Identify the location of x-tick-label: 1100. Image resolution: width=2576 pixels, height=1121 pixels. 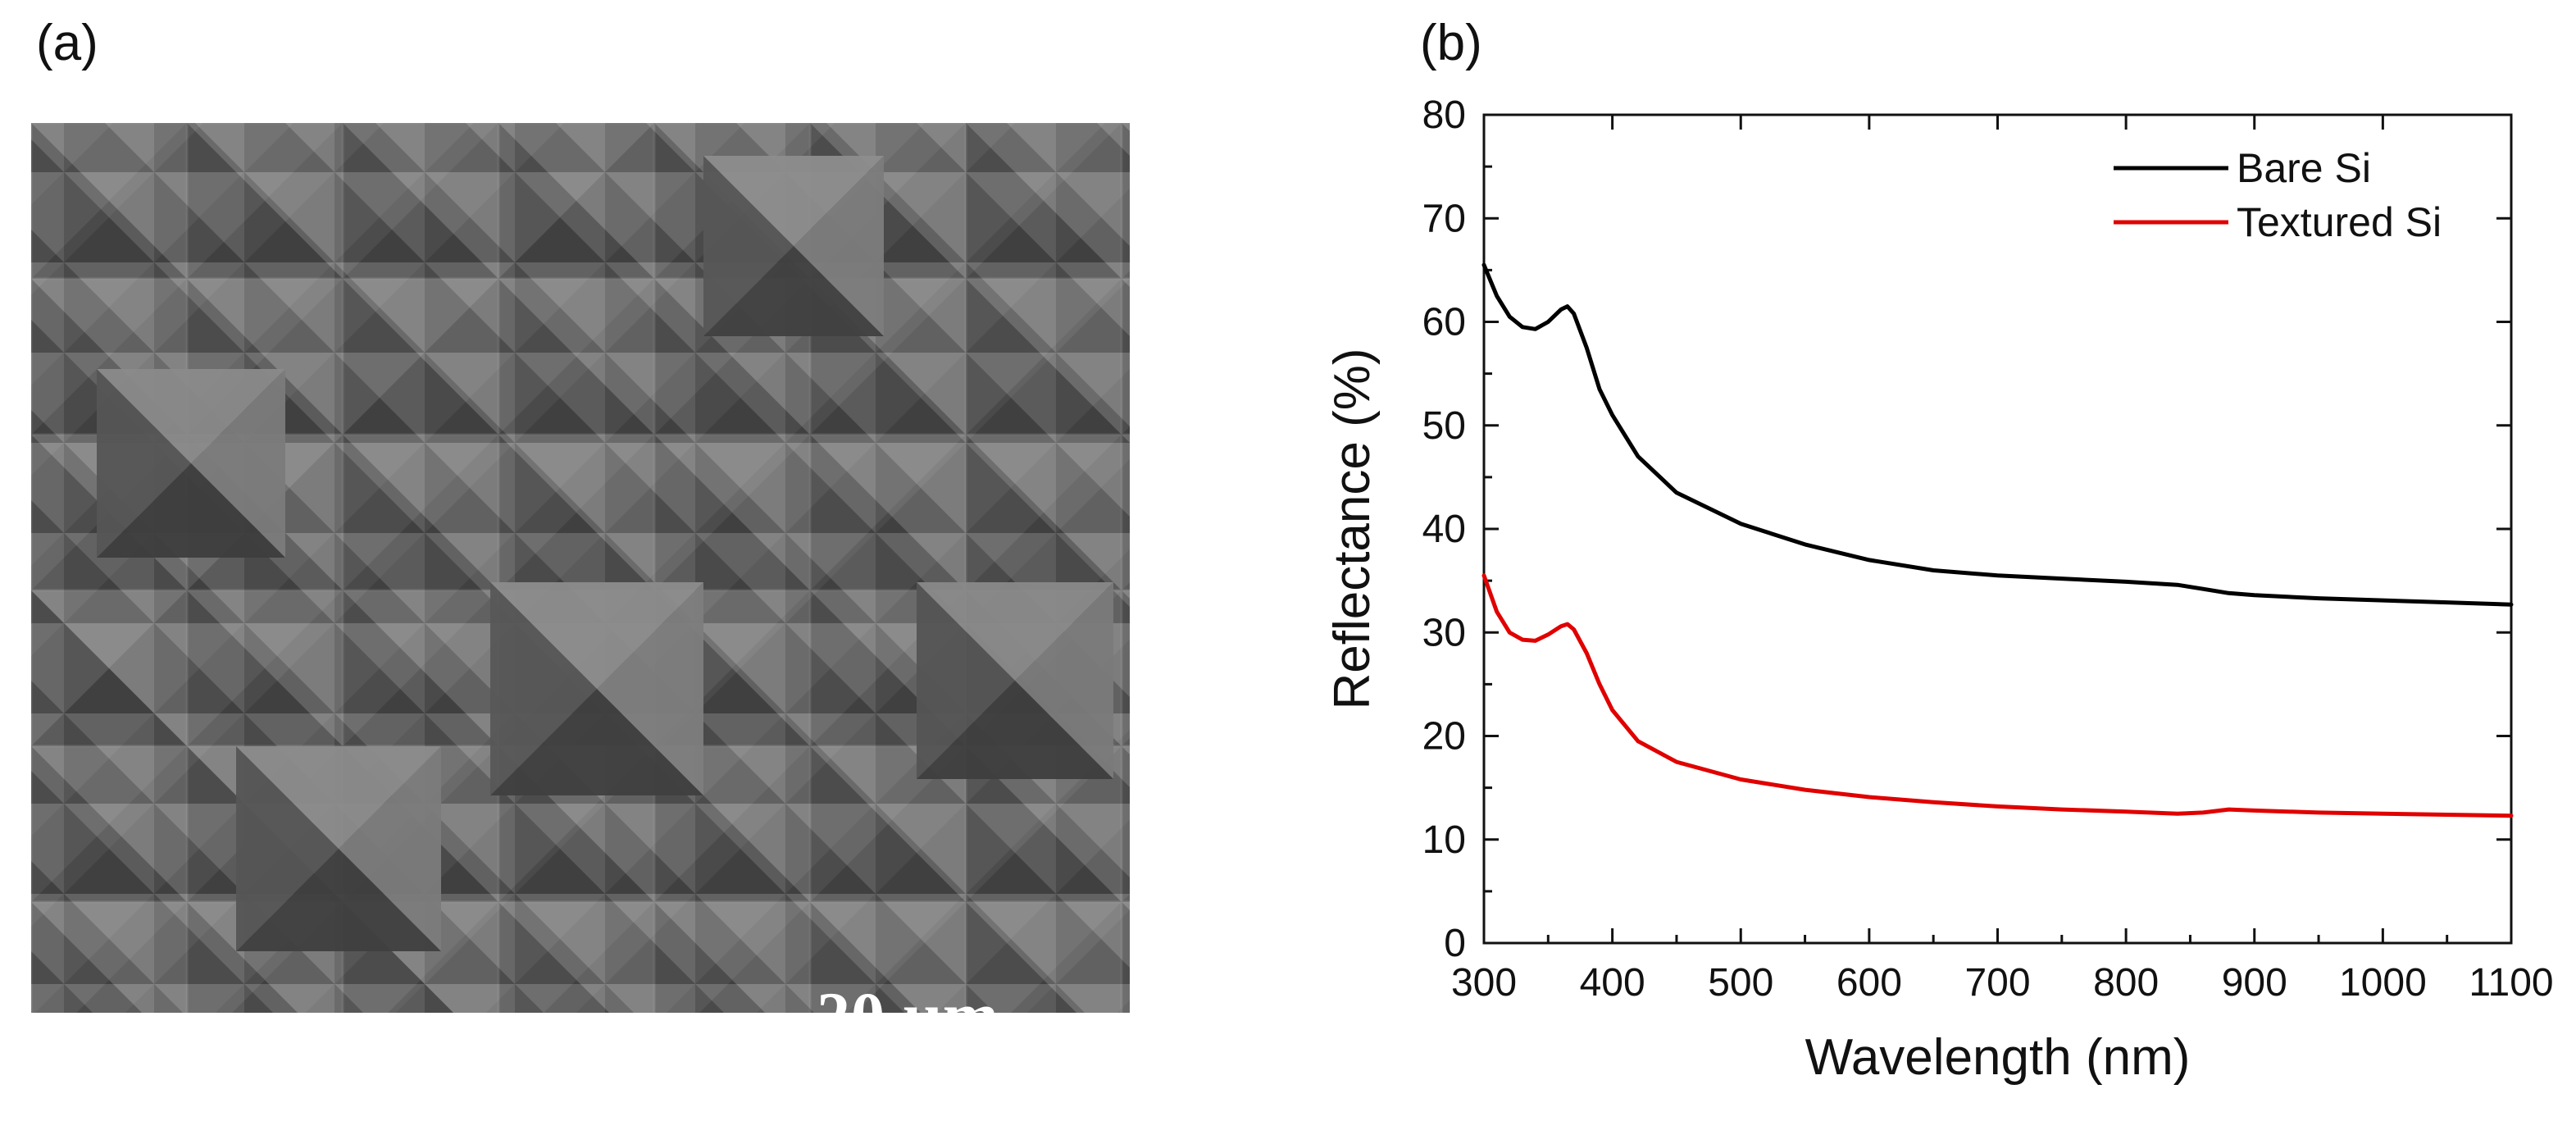
(2511, 983).